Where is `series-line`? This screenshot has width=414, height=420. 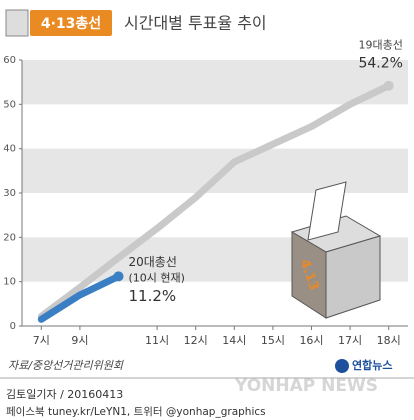
series-line is located at coordinates (79, 297).